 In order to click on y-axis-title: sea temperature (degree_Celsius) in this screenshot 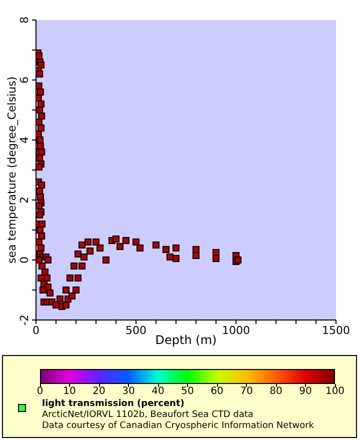, I will do `click(12, 170)`.